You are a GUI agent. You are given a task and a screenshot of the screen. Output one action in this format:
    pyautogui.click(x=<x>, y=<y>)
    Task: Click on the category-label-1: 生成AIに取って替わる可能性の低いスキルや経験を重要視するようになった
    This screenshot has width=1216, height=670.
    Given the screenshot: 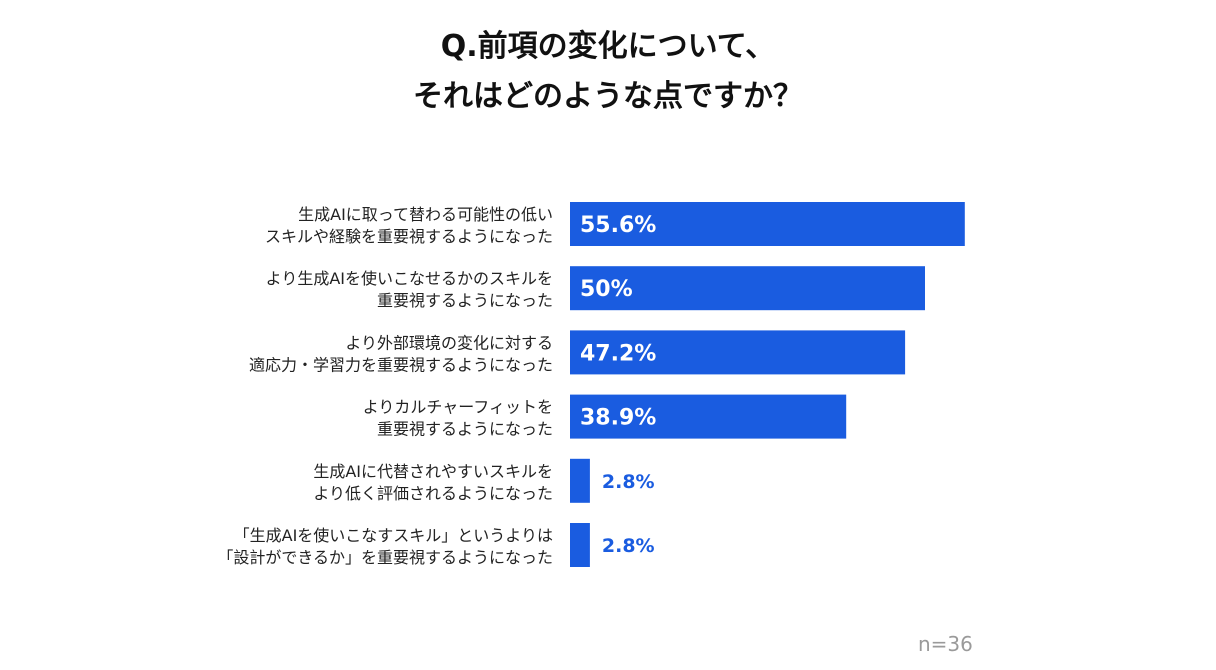 What is the action you would take?
    pyautogui.click(x=409, y=225)
    